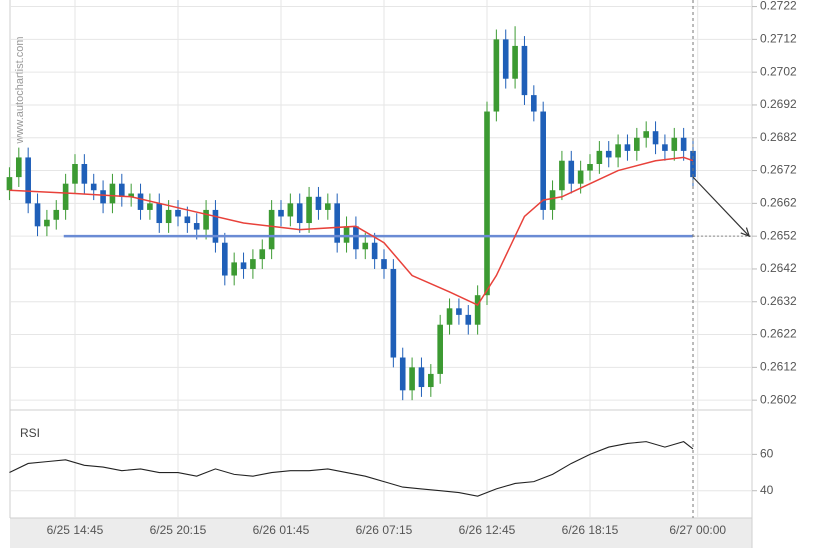 This screenshot has width=822, height=548. Describe the element at coordinates (778, 268) in the screenshot. I see `y-tick-label: 0.2642` at that location.